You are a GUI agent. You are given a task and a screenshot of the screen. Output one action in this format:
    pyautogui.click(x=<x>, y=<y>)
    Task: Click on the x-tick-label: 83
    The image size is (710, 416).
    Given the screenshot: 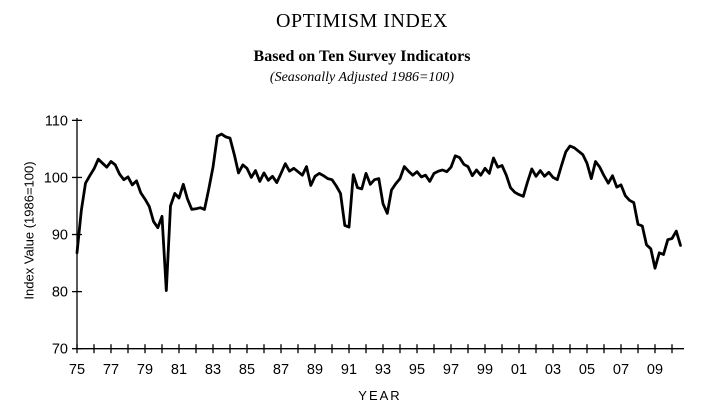 What is the action you would take?
    pyautogui.click(x=213, y=370)
    